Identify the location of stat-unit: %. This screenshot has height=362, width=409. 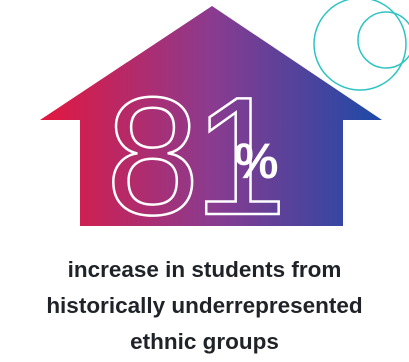
(256, 161).